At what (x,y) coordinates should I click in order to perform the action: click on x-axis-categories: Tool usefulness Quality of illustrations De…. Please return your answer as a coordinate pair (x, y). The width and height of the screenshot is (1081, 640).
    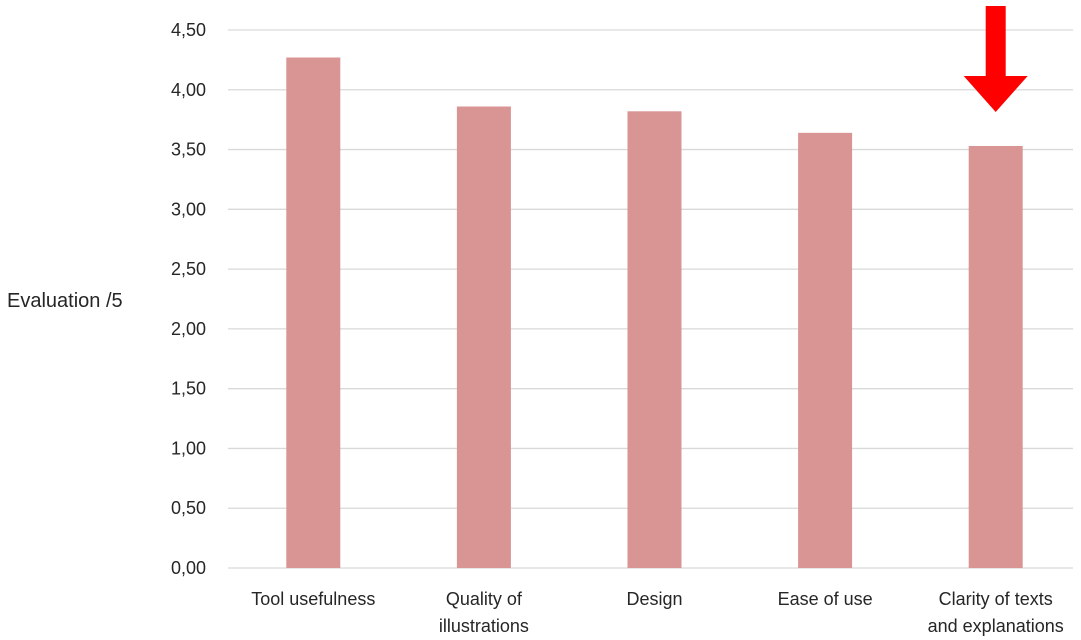
    Looking at the image, I should click on (657, 612).